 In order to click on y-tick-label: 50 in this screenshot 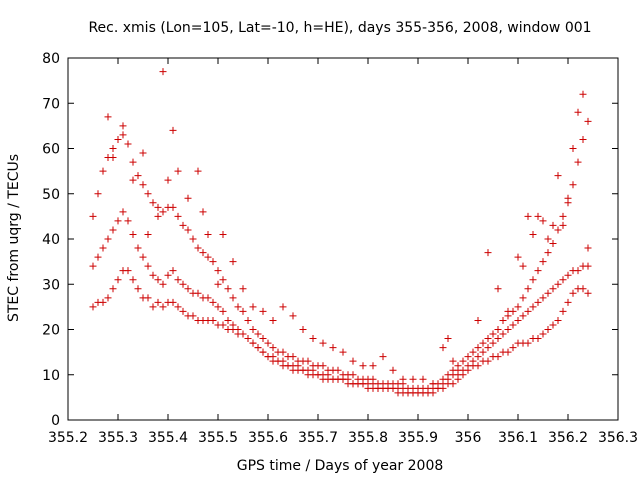, I will do `click(51, 195)`.